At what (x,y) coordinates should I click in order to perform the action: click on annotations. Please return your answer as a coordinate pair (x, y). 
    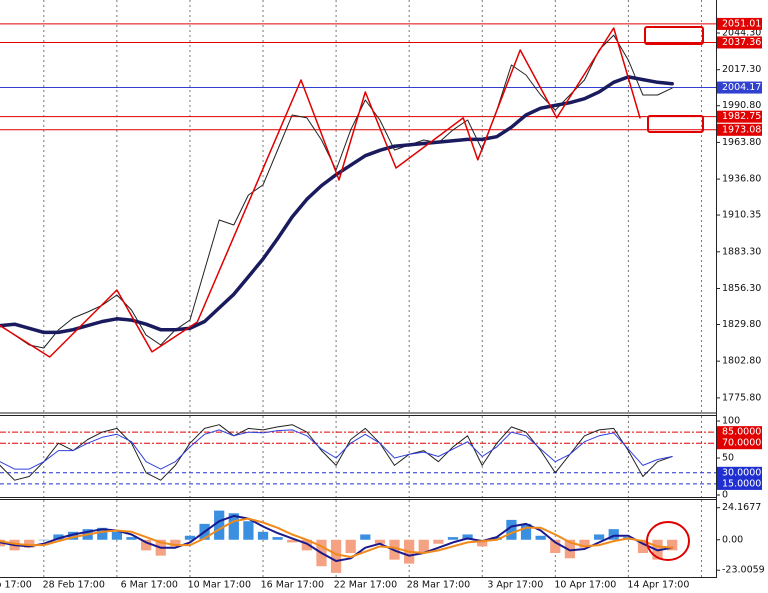
    Looking at the image, I should click on (674, 293).